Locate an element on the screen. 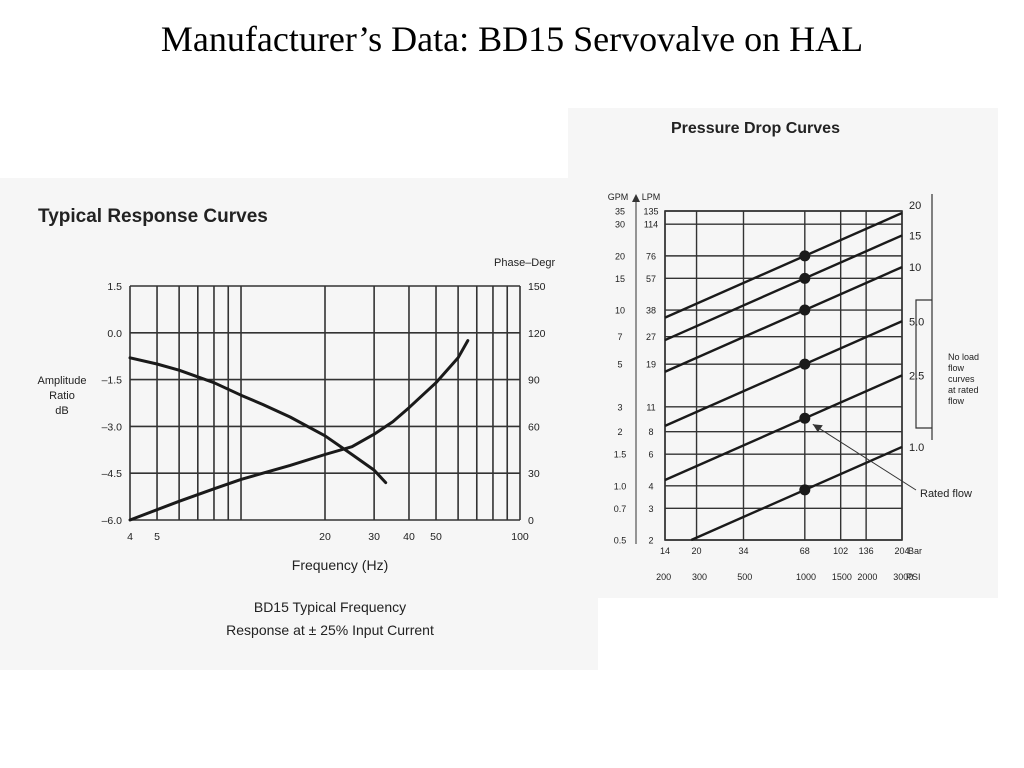 This screenshot has height=768, width=1024. lpm-tick-label: 11 is located at coordinates (650, 407).